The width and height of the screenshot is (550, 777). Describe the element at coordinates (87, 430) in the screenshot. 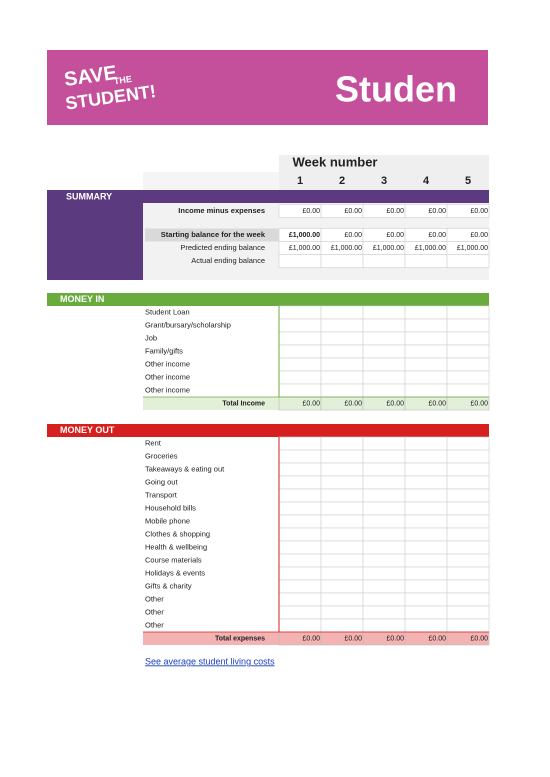

I see `section-title: MONEY OUT` at that location.